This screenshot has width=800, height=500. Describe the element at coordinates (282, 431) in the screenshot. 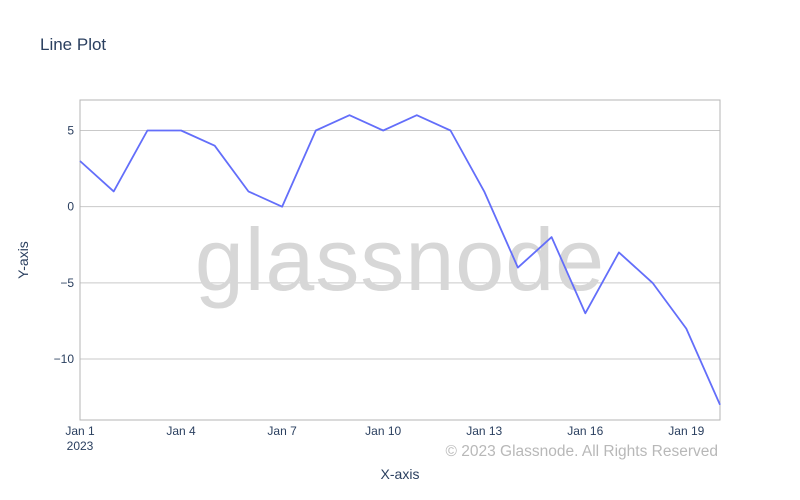

I see `x-tick-label: Jan 7` at that location.